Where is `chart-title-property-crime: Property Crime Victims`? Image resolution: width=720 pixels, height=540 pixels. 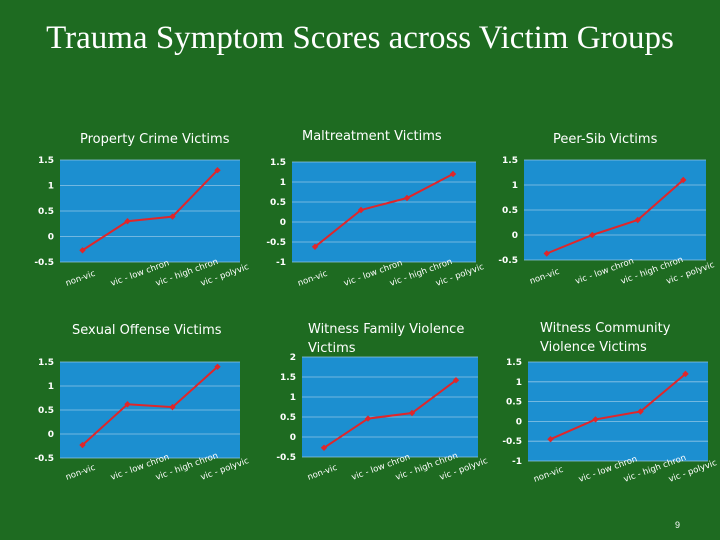
chart-title-property-crime: Property Crime Victims is located at coordinates (155, 139).